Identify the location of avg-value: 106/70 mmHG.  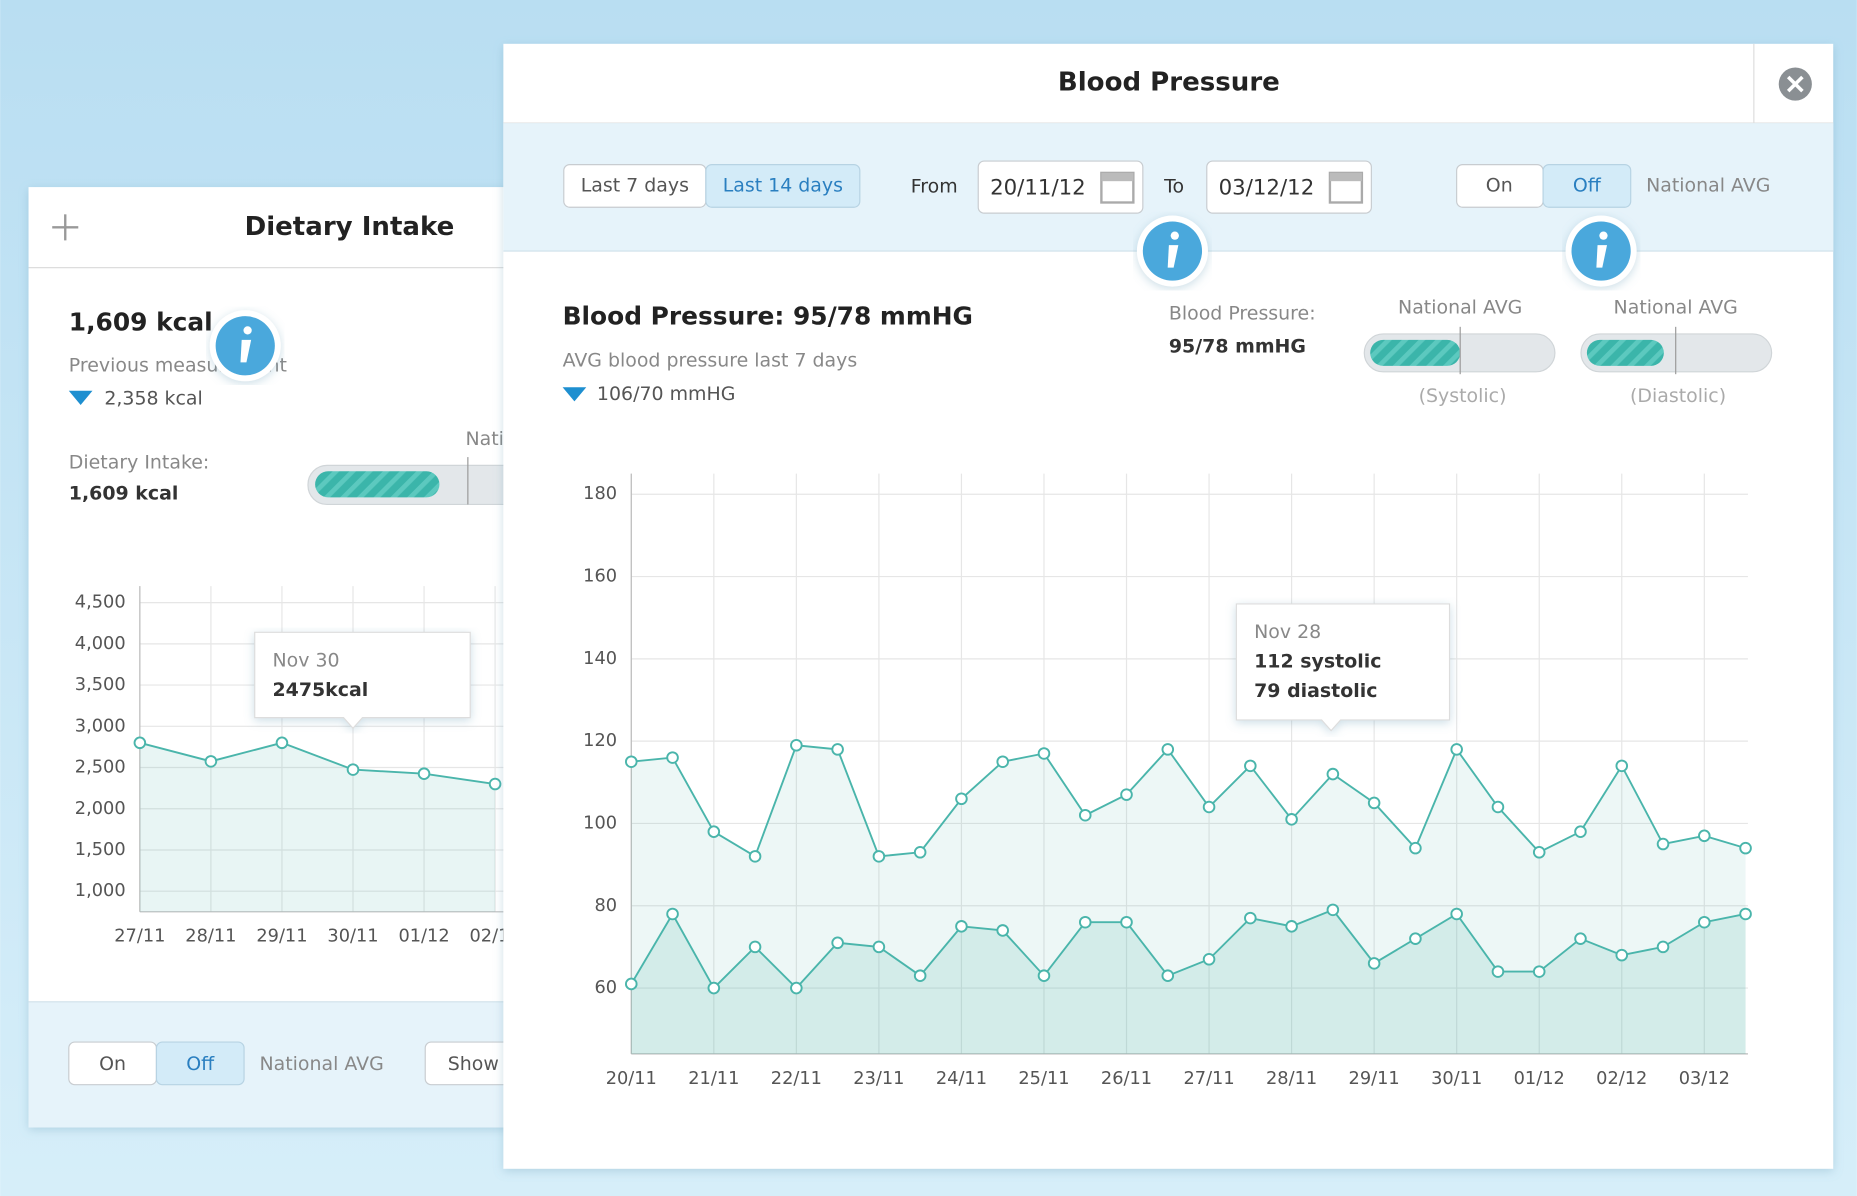
(666, 394).